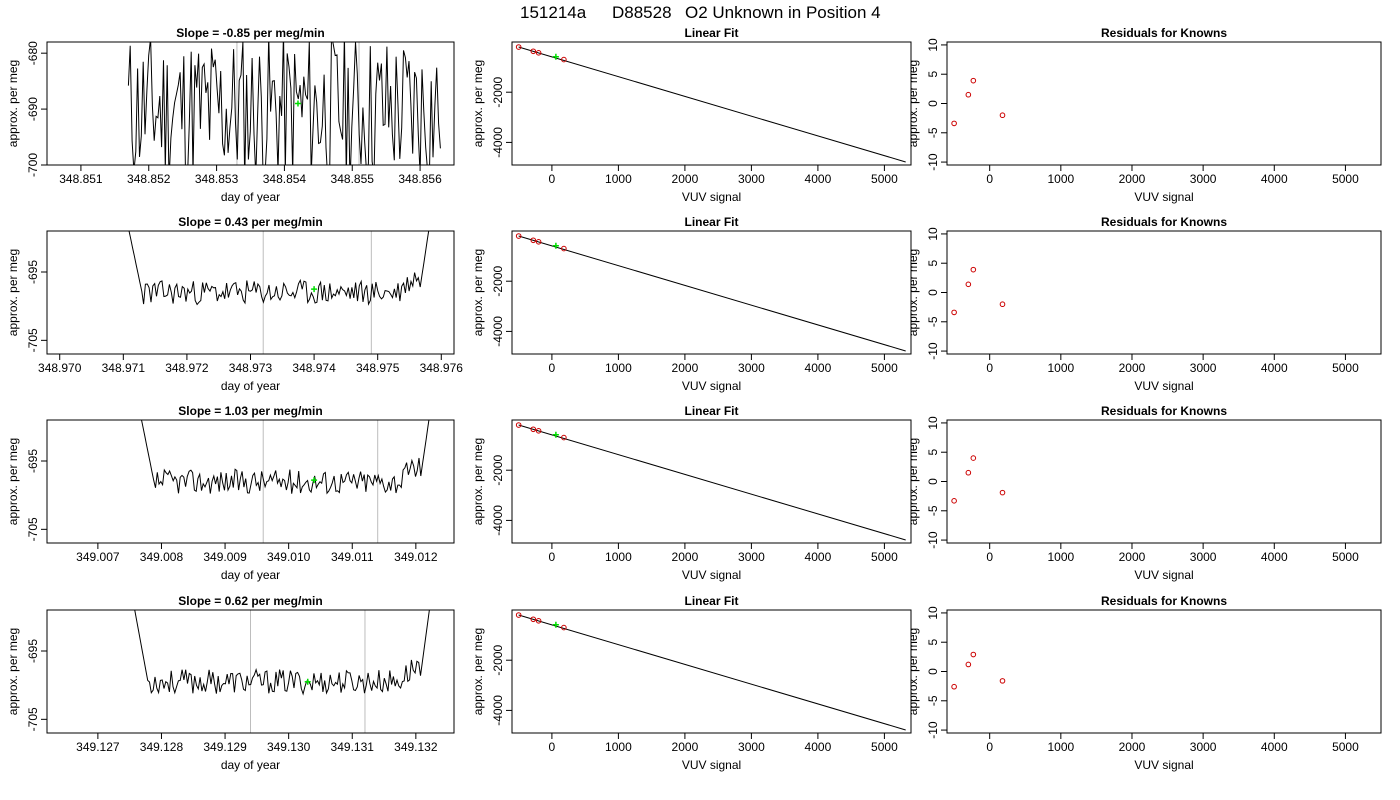 This screenshot has width=1400, height=800. Describe the element at coordinates (250, 601) in the screenshot. I see `plot-title: Slope = 0.62 per meg/min` at that location.